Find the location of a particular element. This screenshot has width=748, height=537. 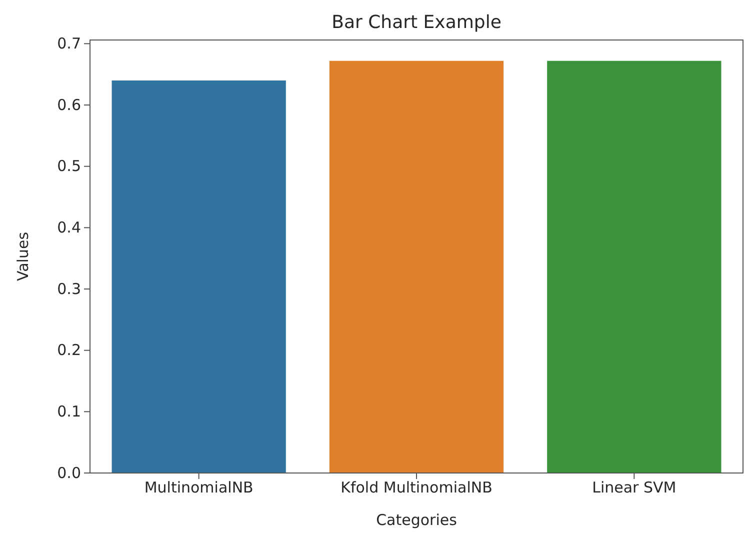

y-axis-title: Values is located at coordinates (23, 257).